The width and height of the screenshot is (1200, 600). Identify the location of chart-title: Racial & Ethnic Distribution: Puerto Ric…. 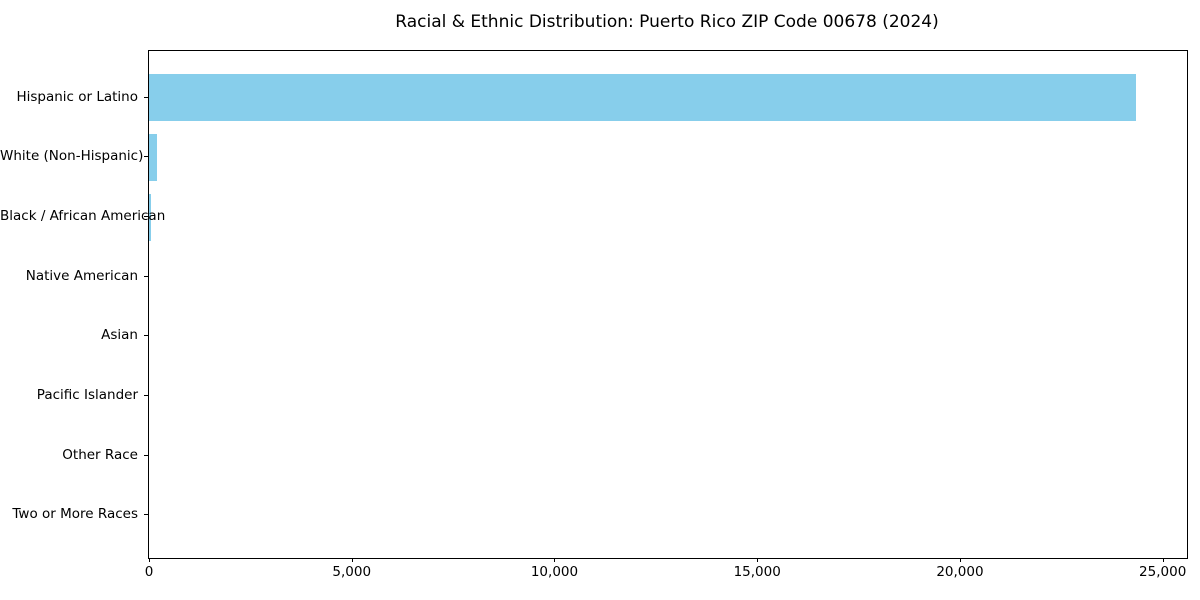
(667, 22).